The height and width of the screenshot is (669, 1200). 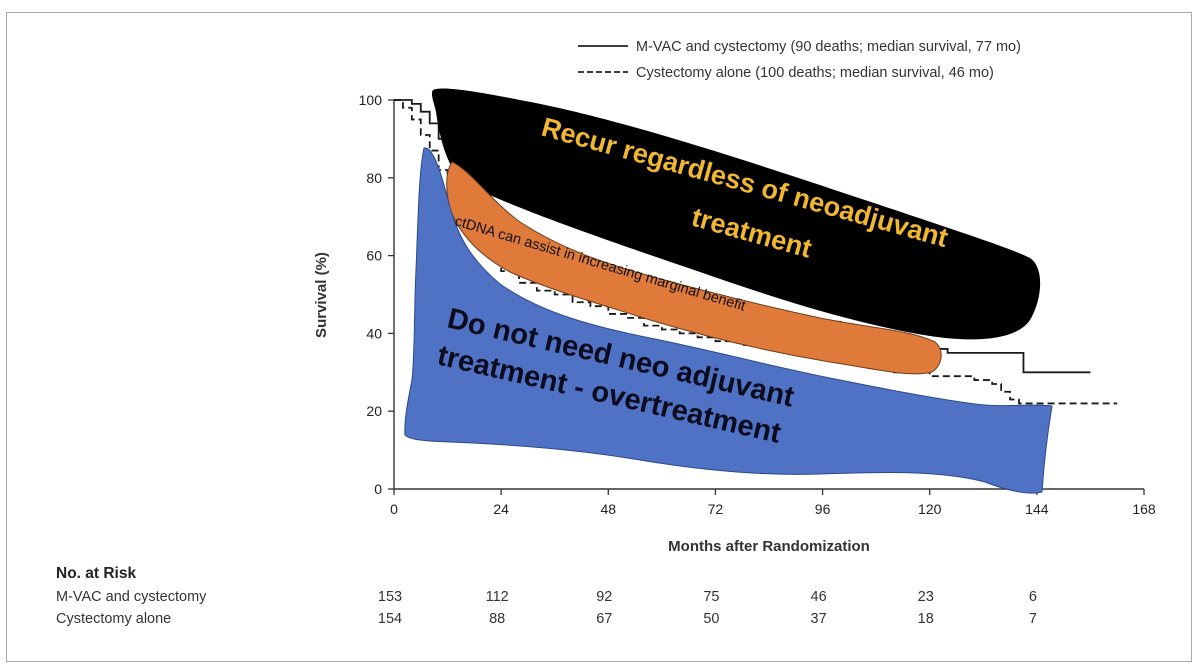 What do you see at coordinates (374, 256) in the screenshot?
I see `y-tick-label: 60` at bounding box center [374, 256].